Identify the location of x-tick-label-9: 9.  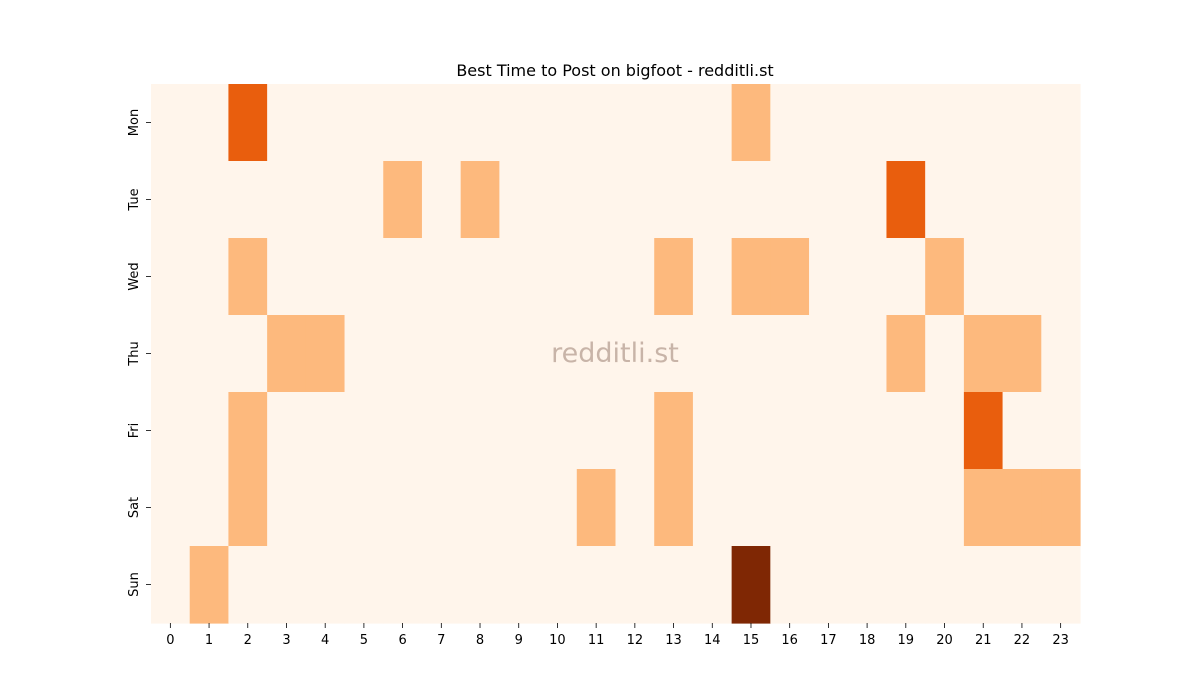
(519, 640).